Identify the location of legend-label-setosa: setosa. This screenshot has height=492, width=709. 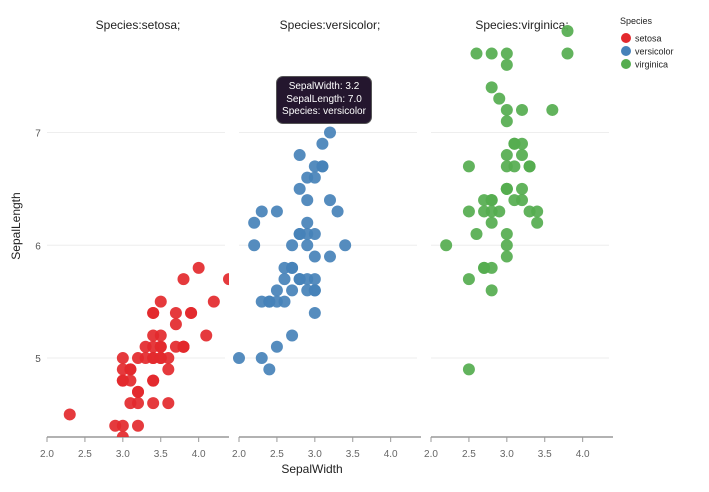
(648, 39).